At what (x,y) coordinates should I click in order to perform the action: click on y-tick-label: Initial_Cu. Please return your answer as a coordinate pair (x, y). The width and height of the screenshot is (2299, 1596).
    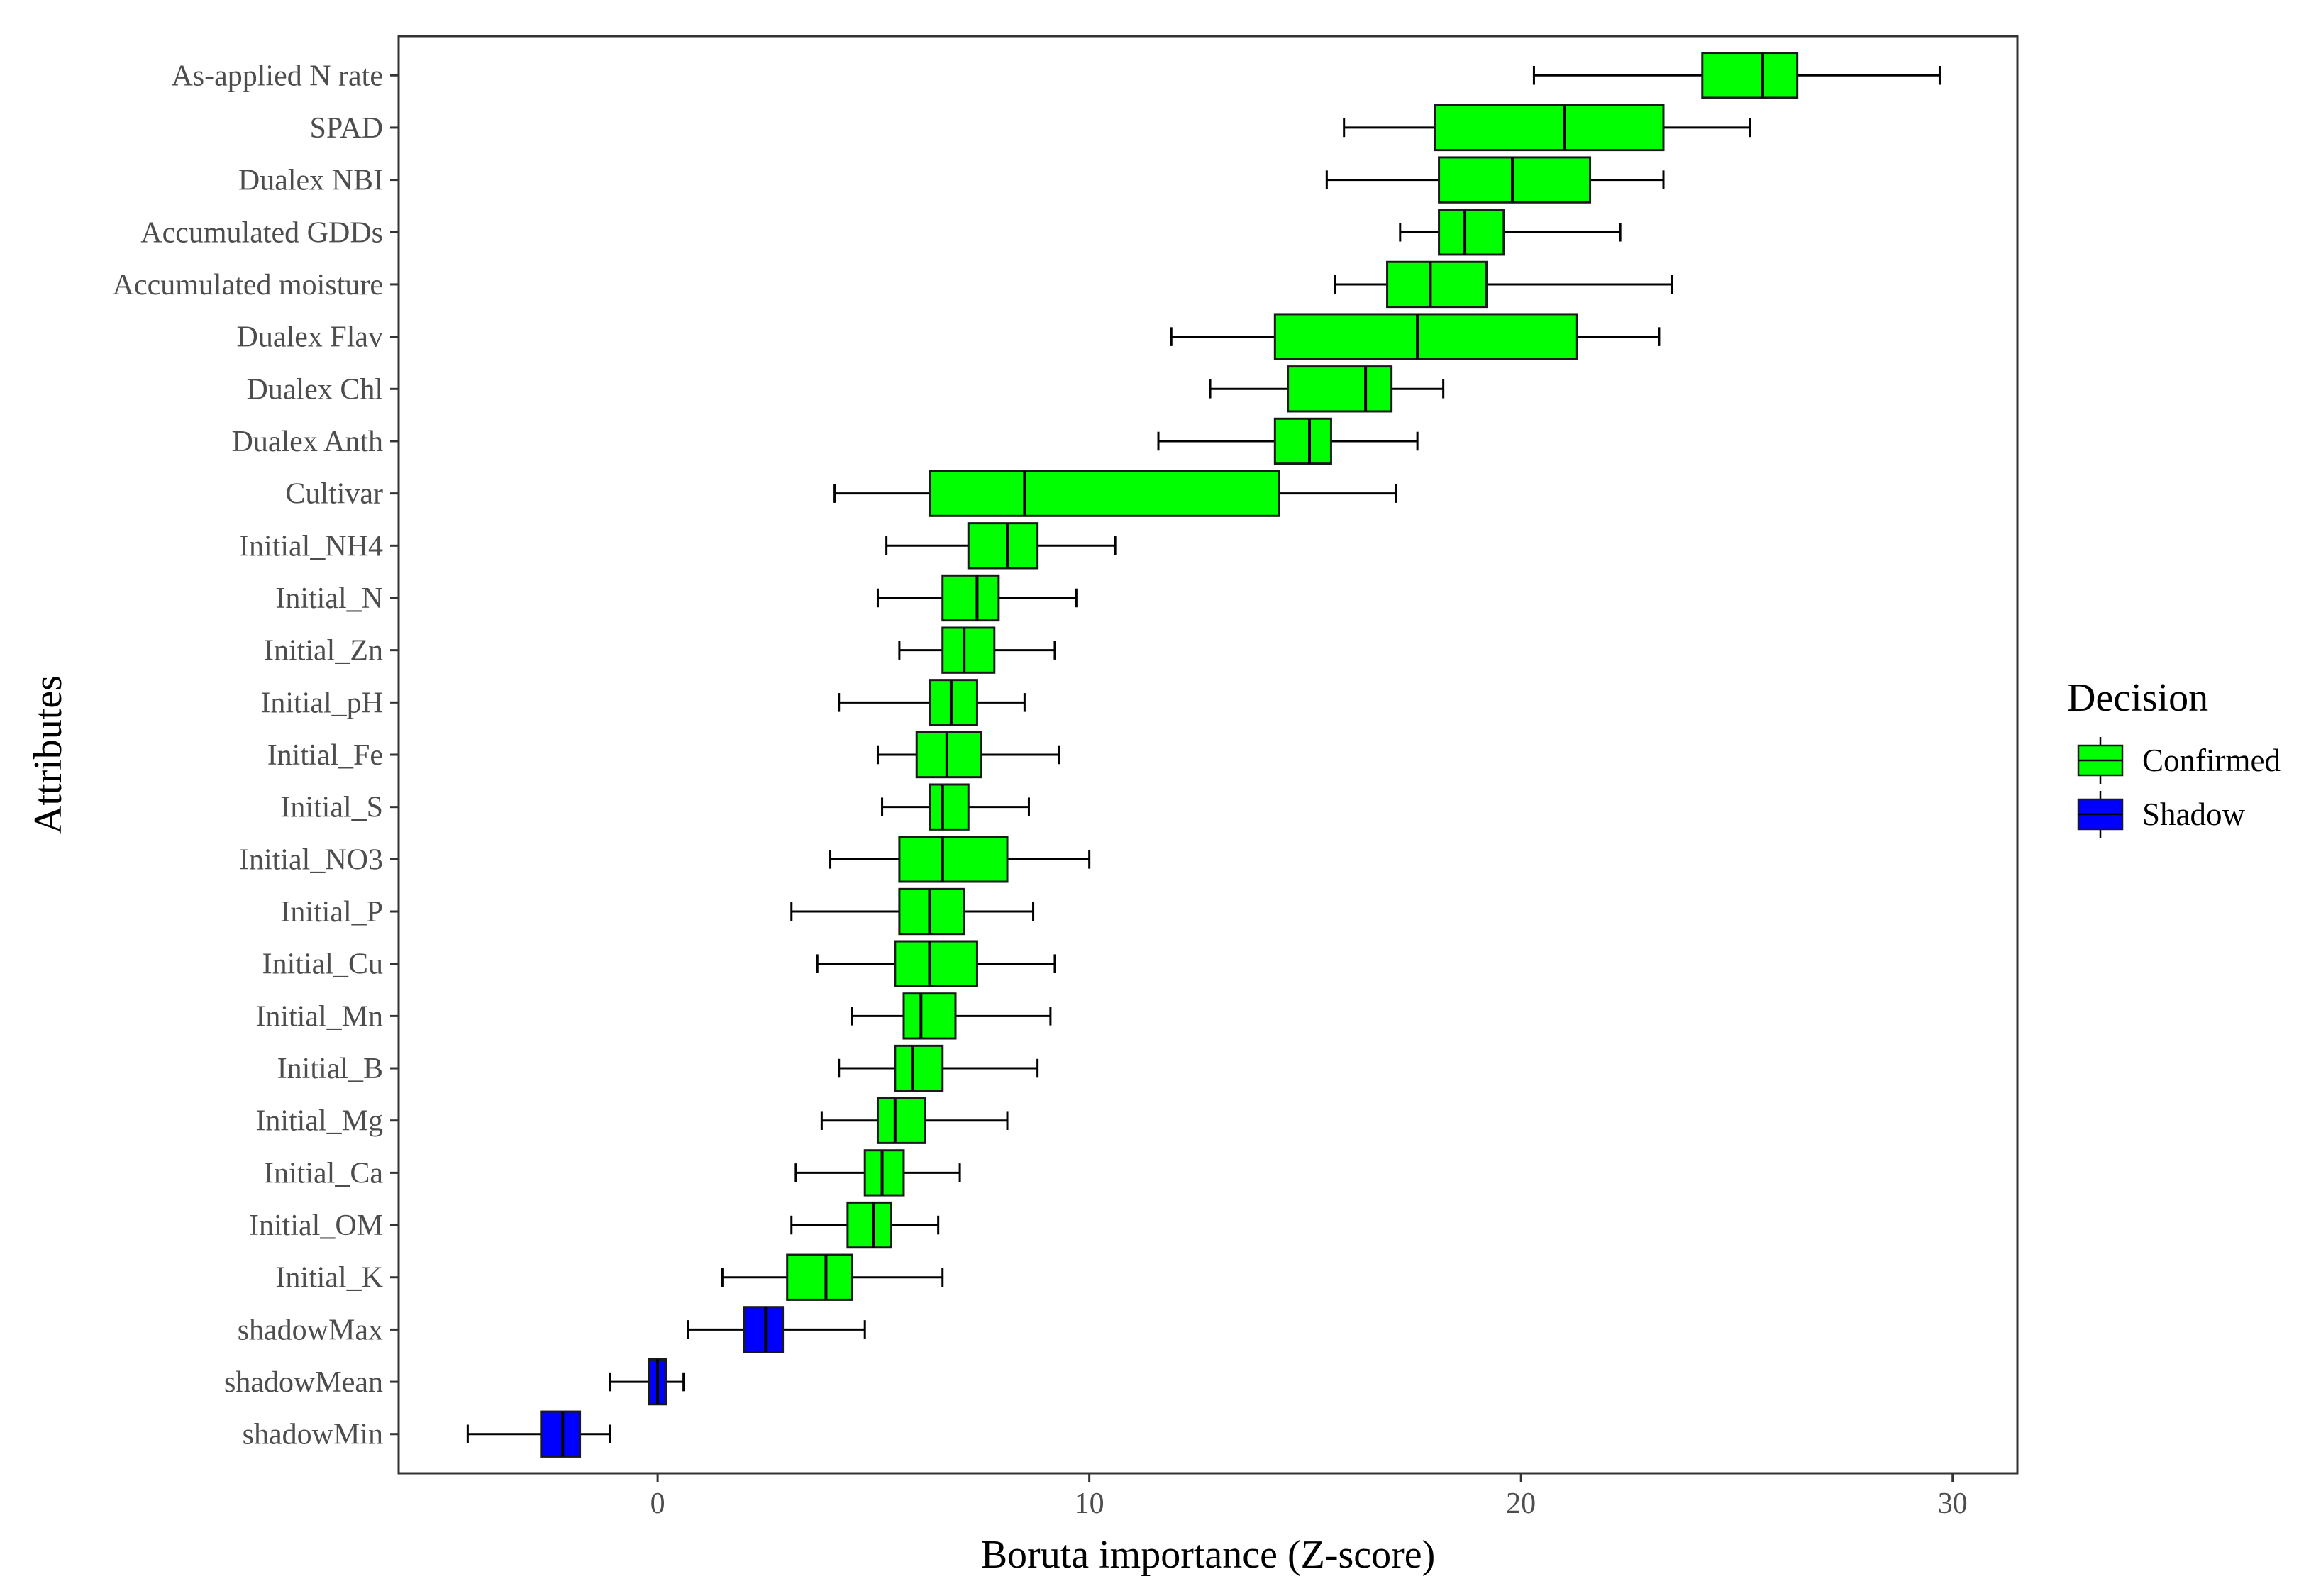
    Looking at the image, I should click on (322, 965).